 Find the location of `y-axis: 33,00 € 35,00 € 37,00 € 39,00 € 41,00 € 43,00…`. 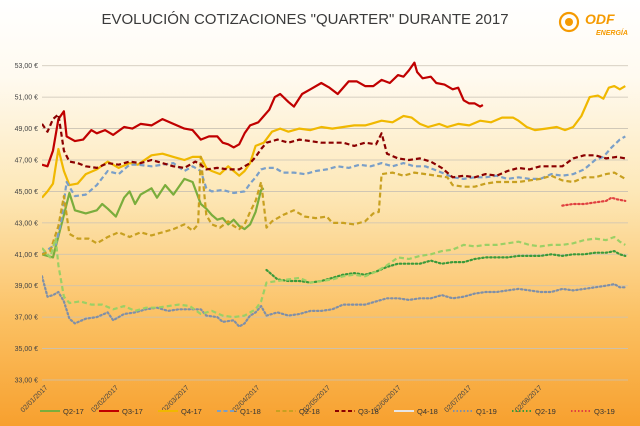

y-axis: 33,00 € 35,00 € 37,00 € 39,00 € 41,00 € 43,00… is located at coordinates (26, 223).